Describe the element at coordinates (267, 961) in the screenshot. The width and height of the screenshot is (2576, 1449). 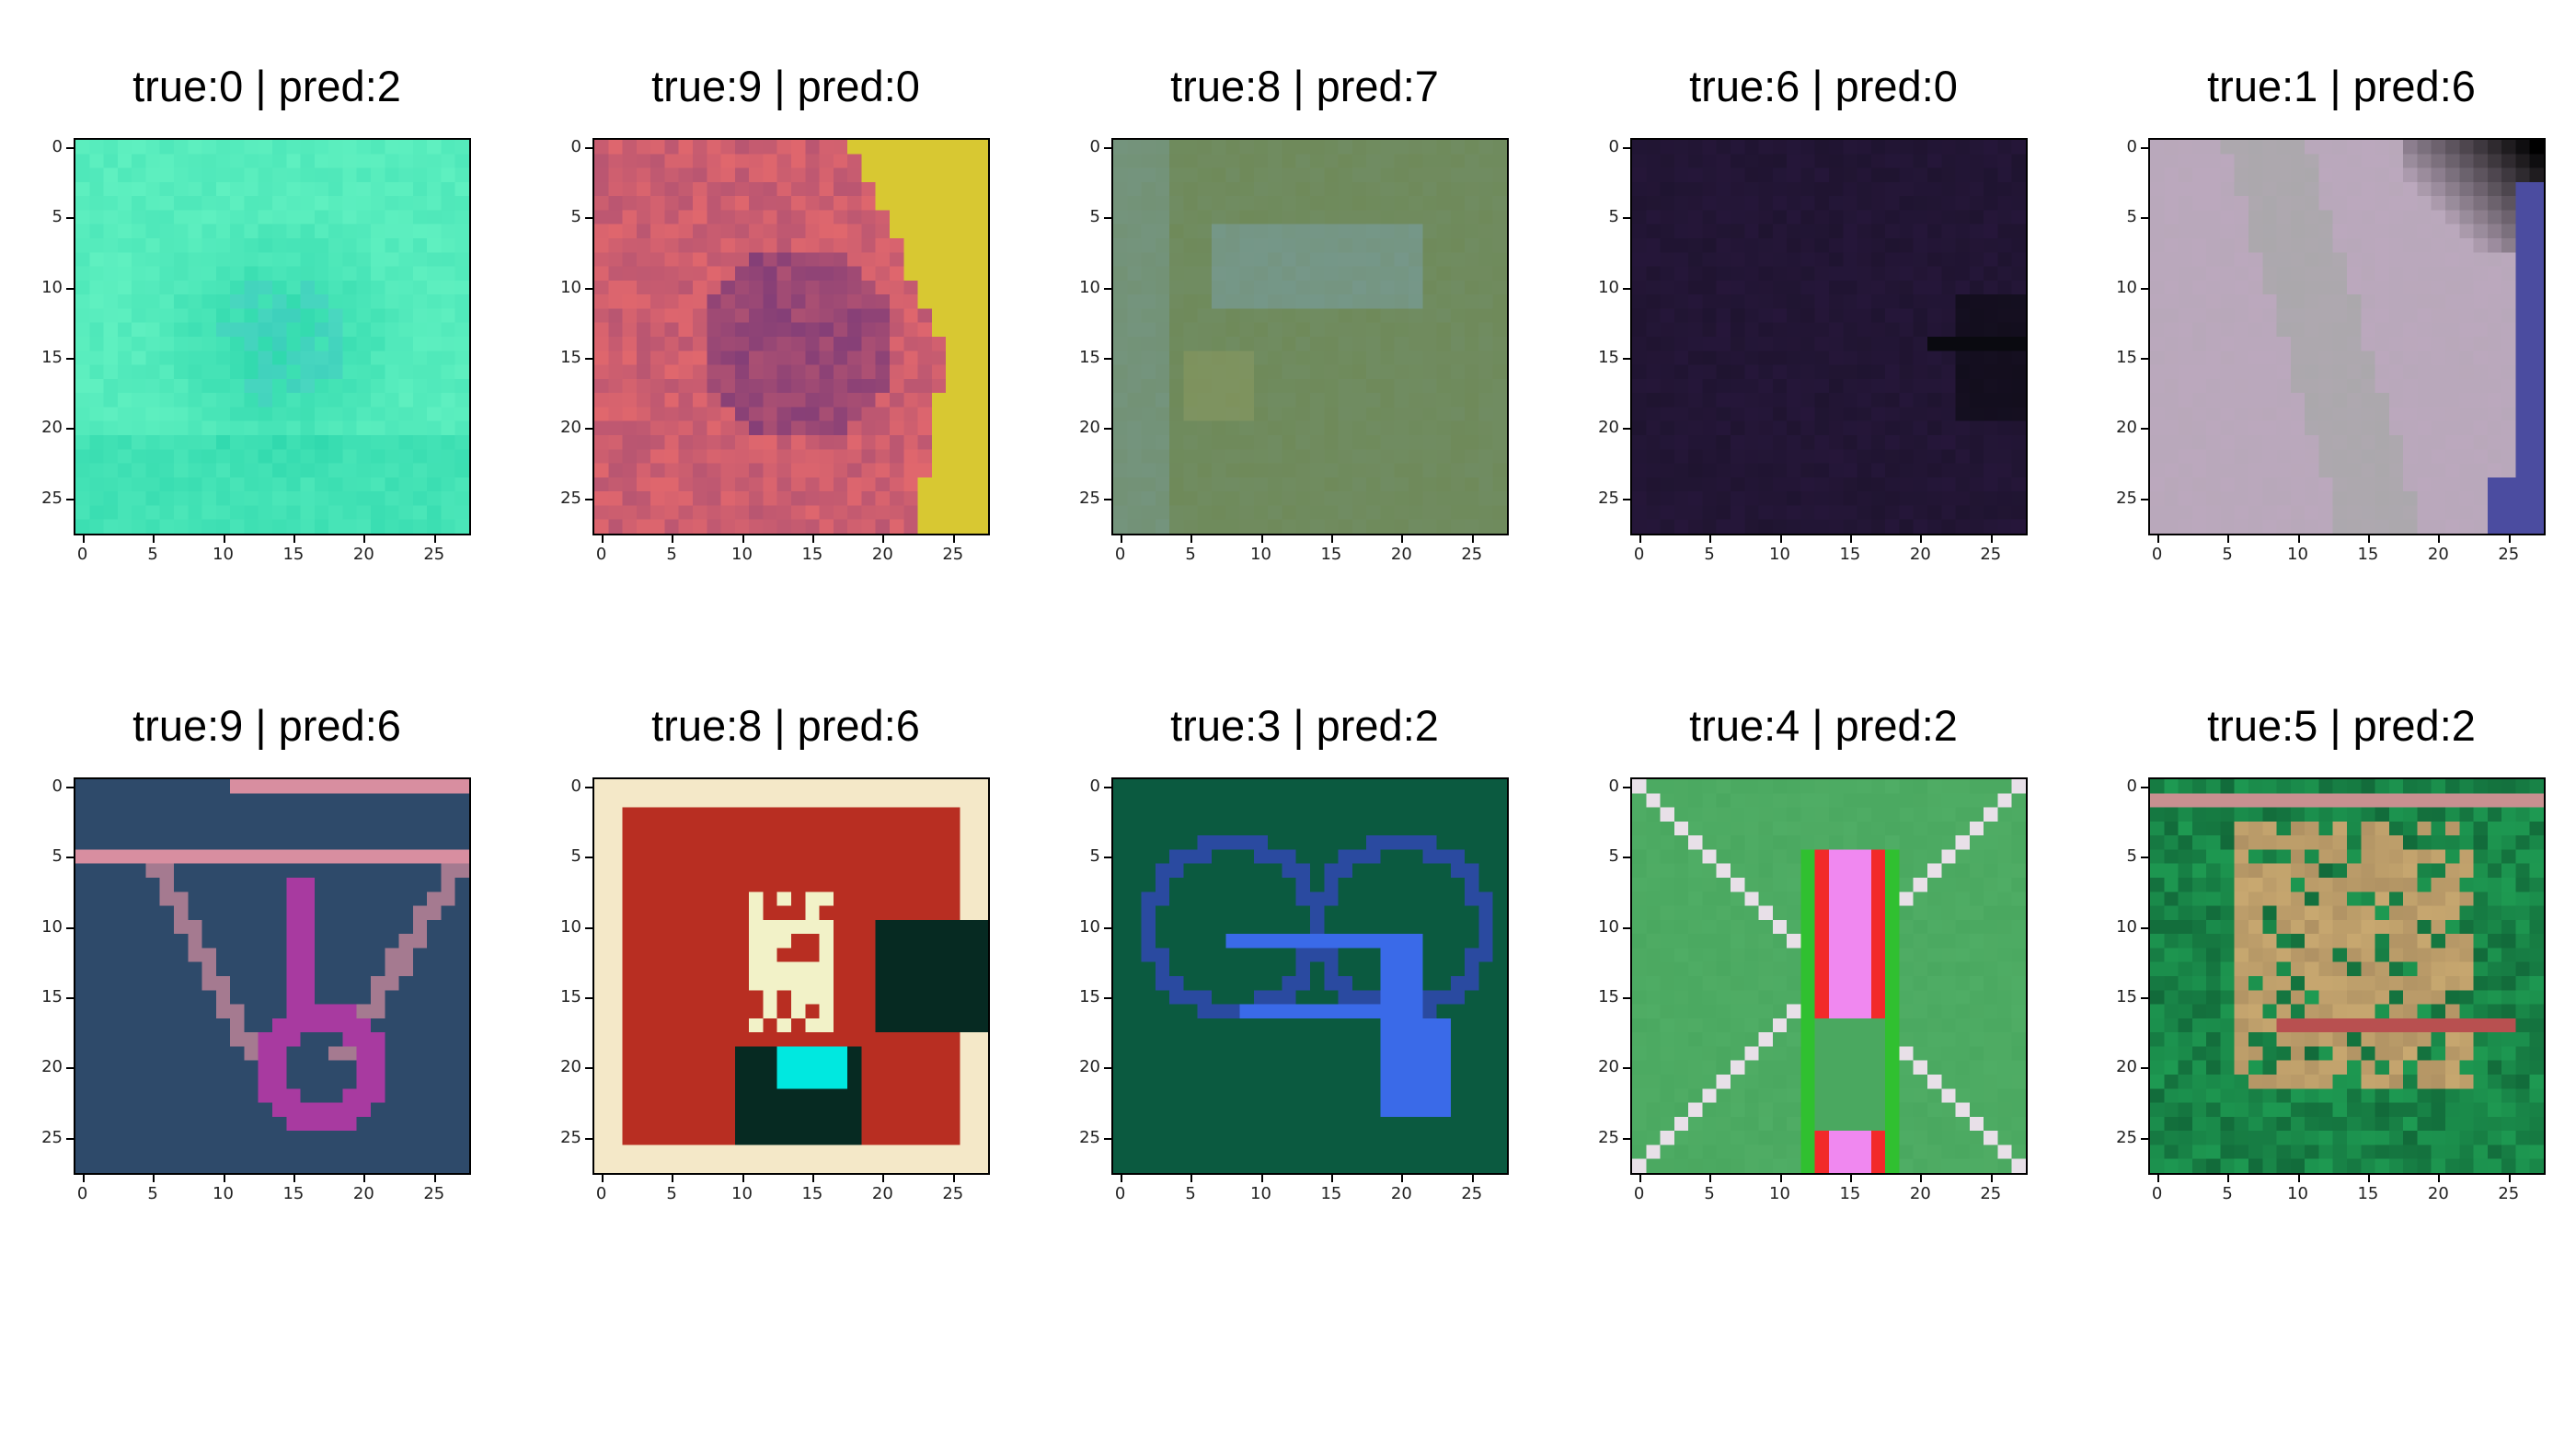
I see `sample-panel: true:9 | pred:6 0 5 10 15 20 25 0 5 10 15 20 25` at that location.